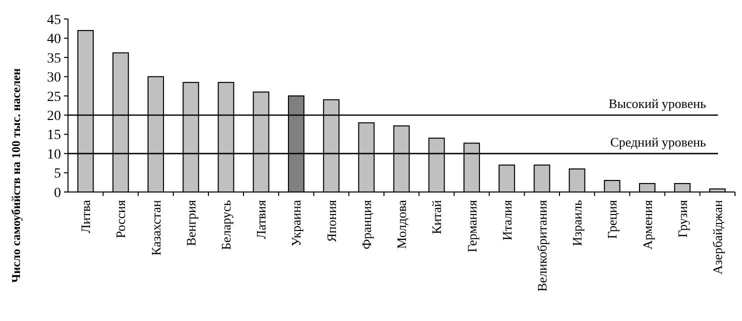 The height and width of the screenshot is (321, 742). Describe the element at coordinates (190, 223) in the screenshot. I see `x-tick-label: Венгрия` at that location.